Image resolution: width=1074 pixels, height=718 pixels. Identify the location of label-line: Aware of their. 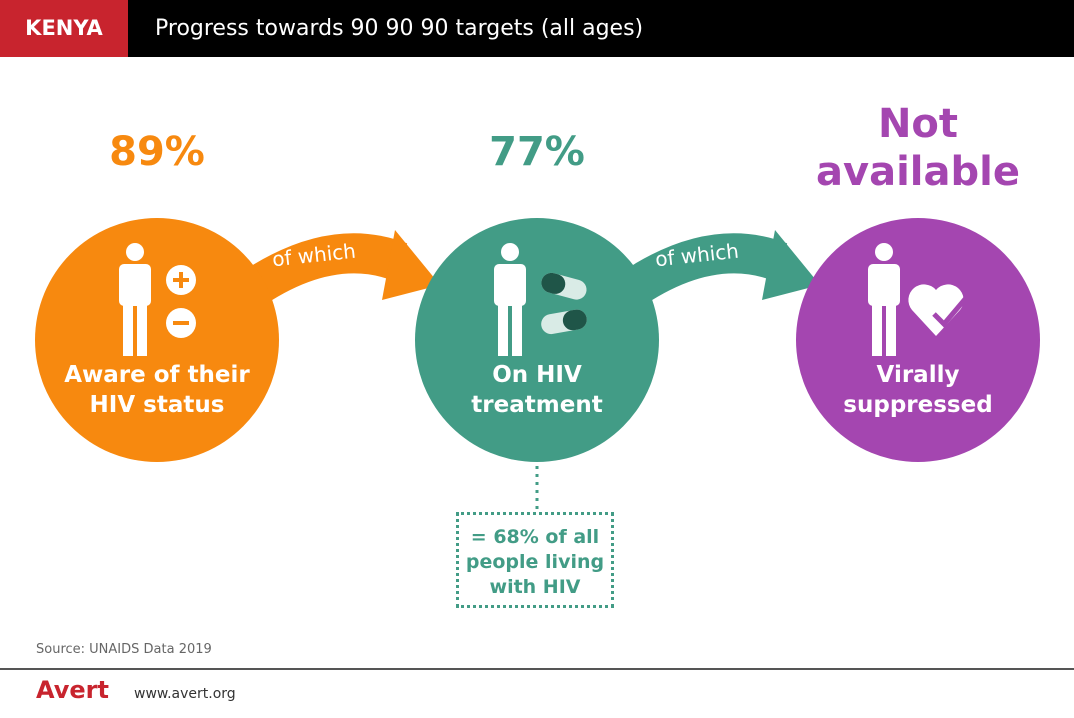
(157, 375).